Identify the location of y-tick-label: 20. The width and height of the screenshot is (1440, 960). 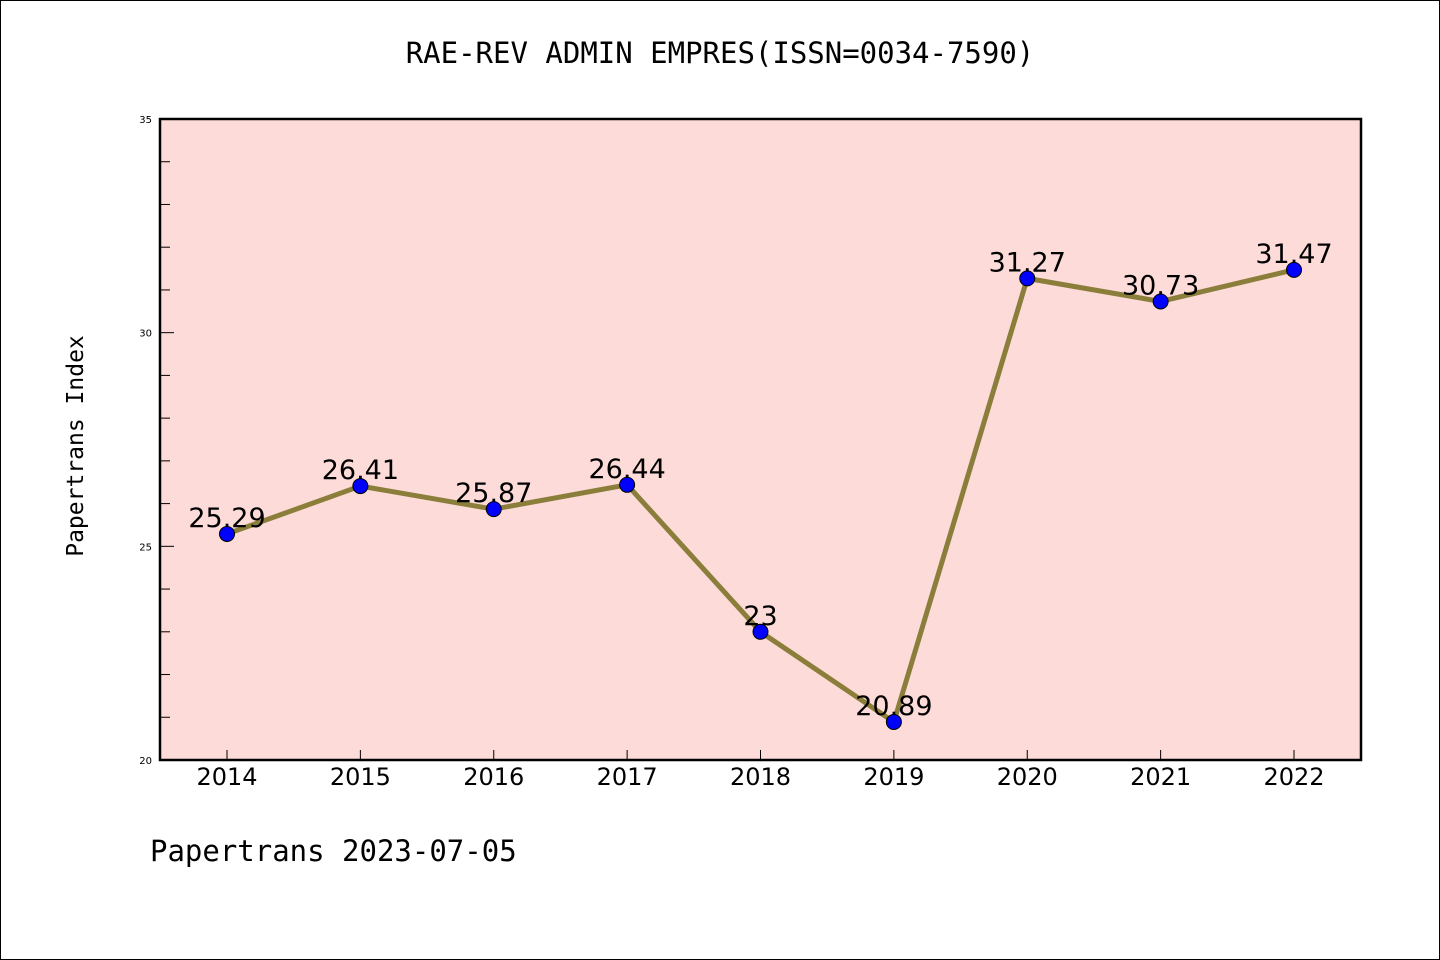
(145, 761).